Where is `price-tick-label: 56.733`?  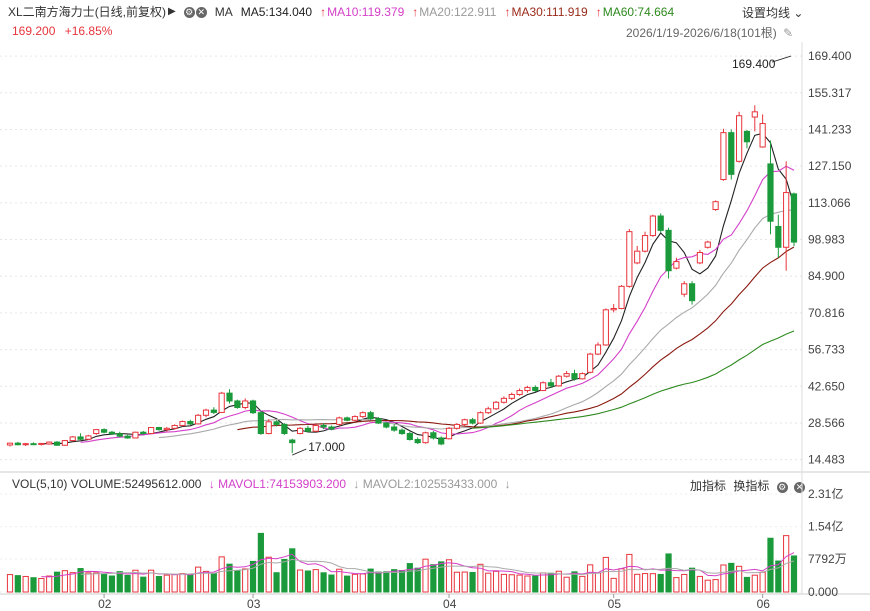
price-tick-label: 56.733 is located at coordinates (826, 350).